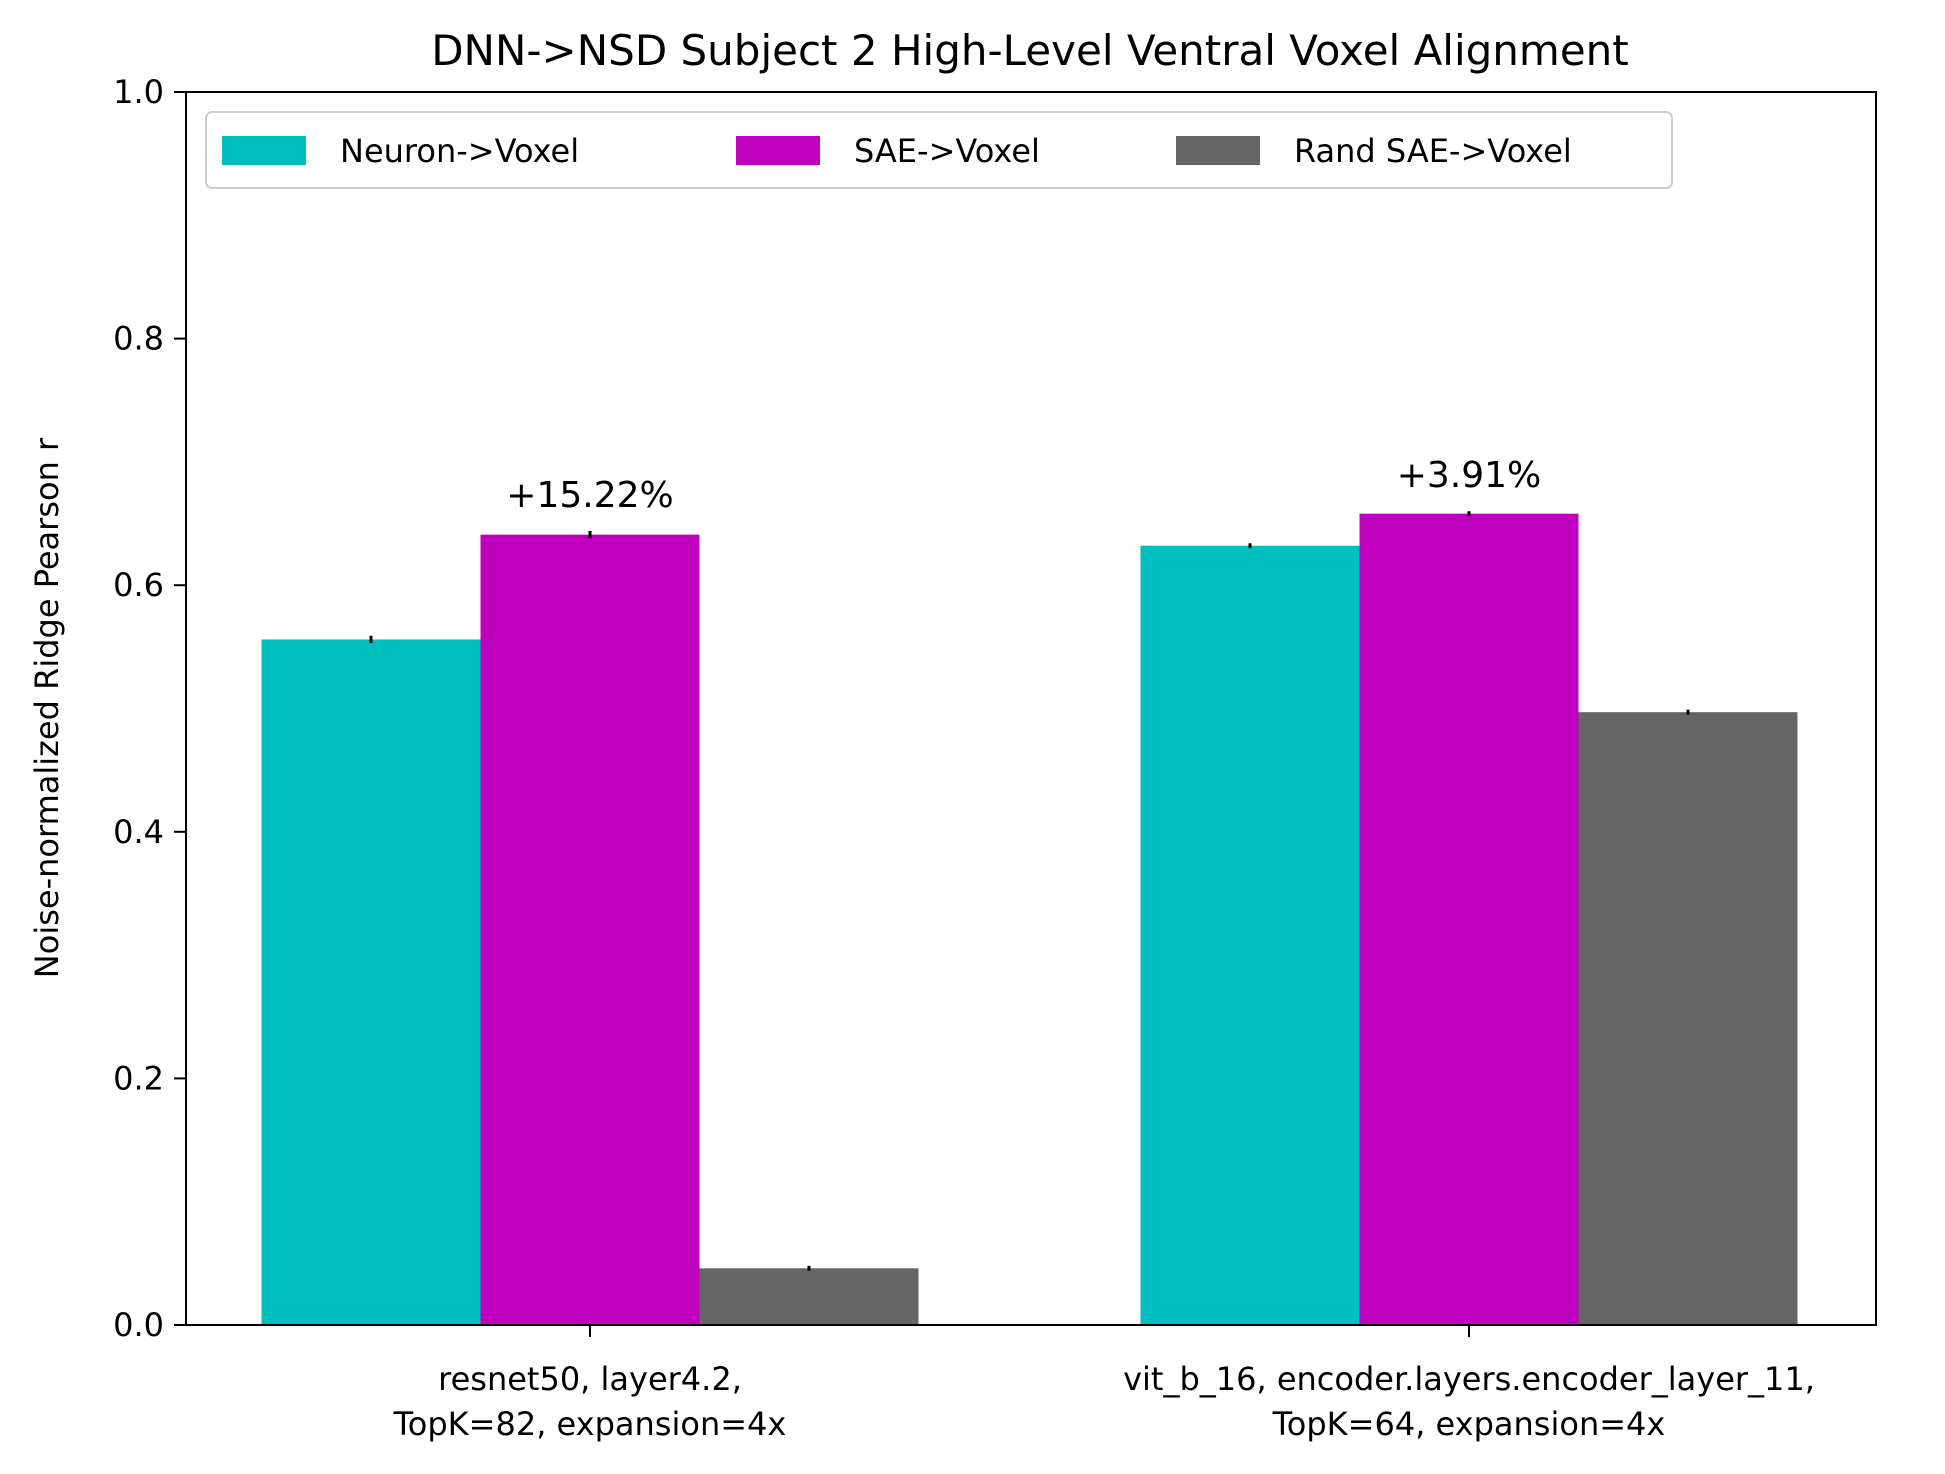 The height and width of the screenshot is (1474, 1945). What do you see at coordinates (47, 707) in the screenshot?
I see `y-axis-label: Noise-normalized Ridge Pearson r` at bounding box center [47, 707].